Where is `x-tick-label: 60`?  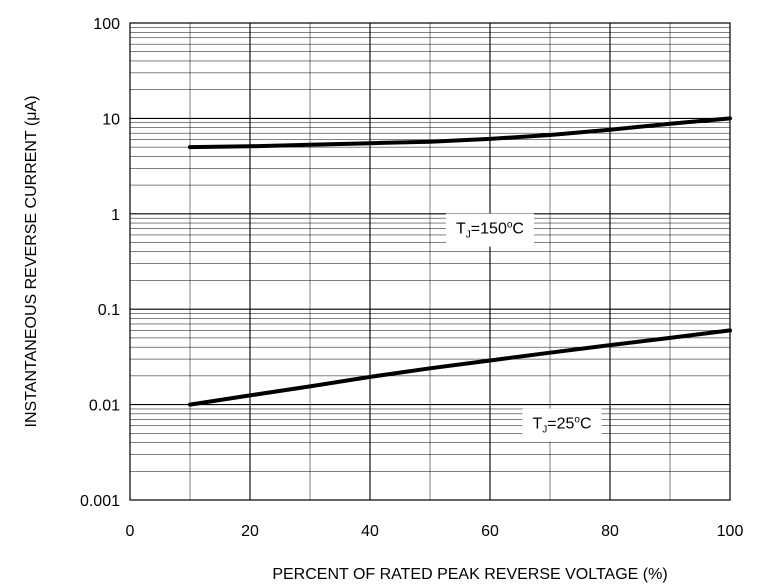
x-tick-label: 60 is located at coordinates (490, 531).